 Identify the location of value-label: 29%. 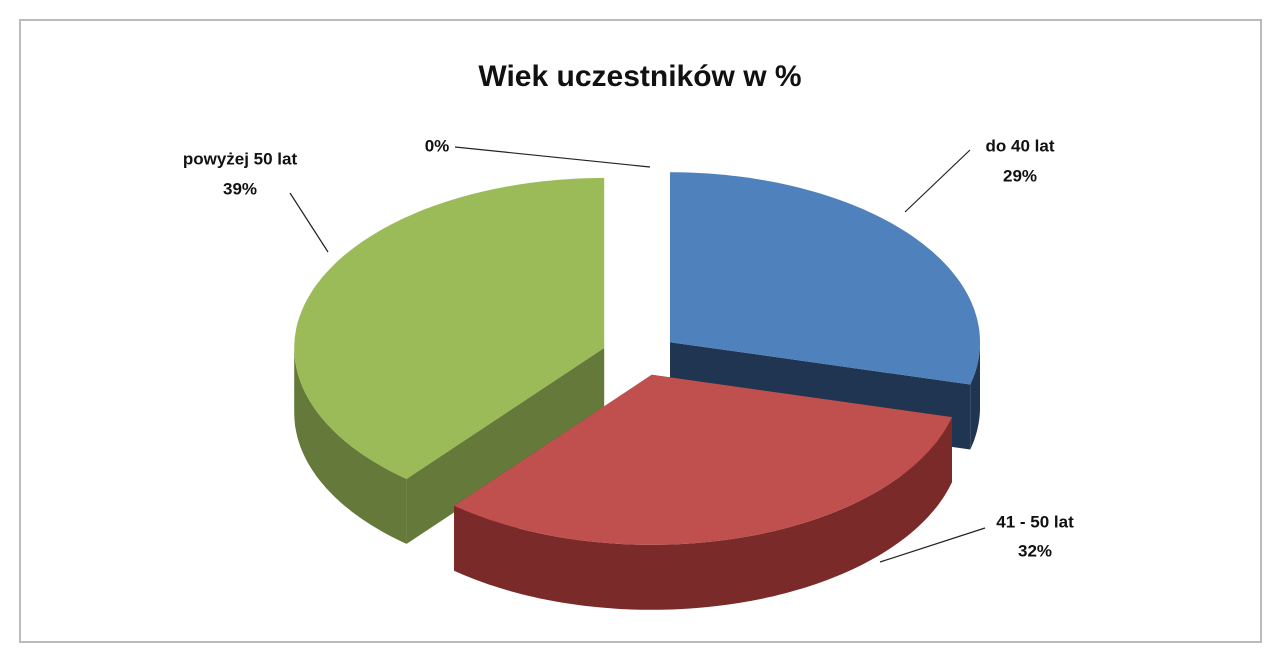
(1020, 175).